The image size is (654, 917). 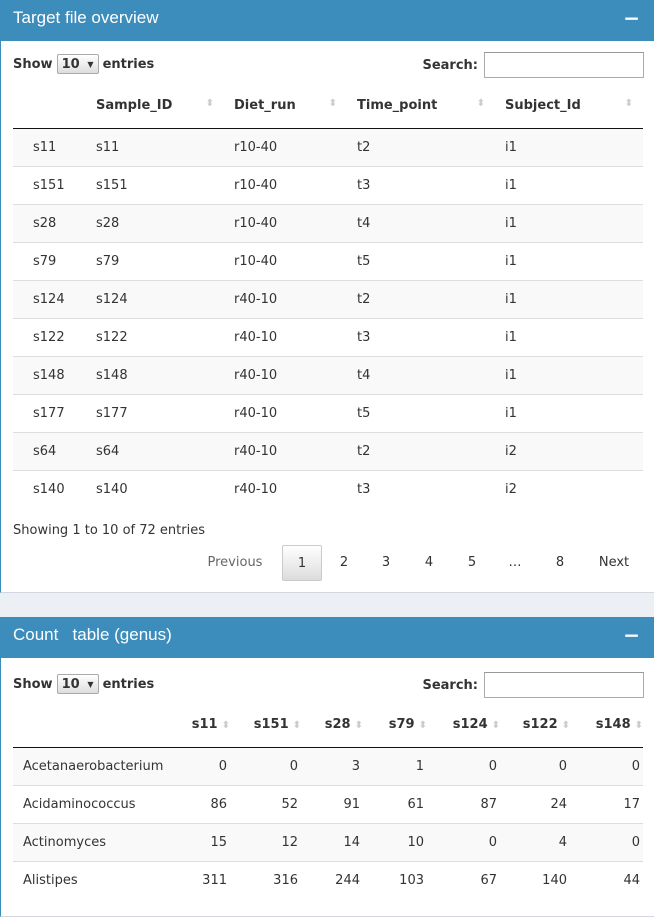 What do you see at coordinates (328, 803) in the screenshot?
I see `table-row: Acidaminococcus 86 52 91 61 87 24 17` at bounding box center [328, 803].